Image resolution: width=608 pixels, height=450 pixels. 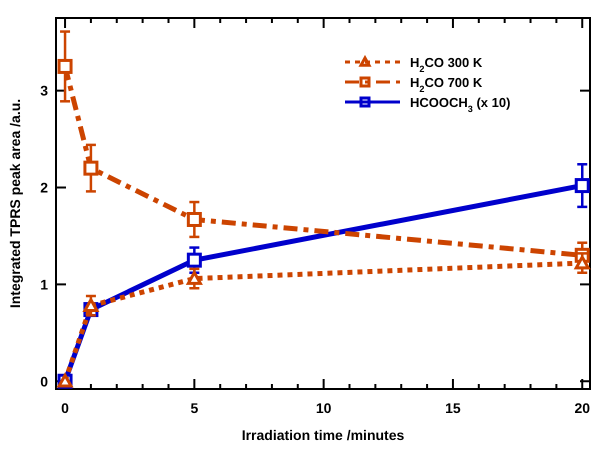 I want to click on y-tick-label: 3, so click(x=44, y=90).